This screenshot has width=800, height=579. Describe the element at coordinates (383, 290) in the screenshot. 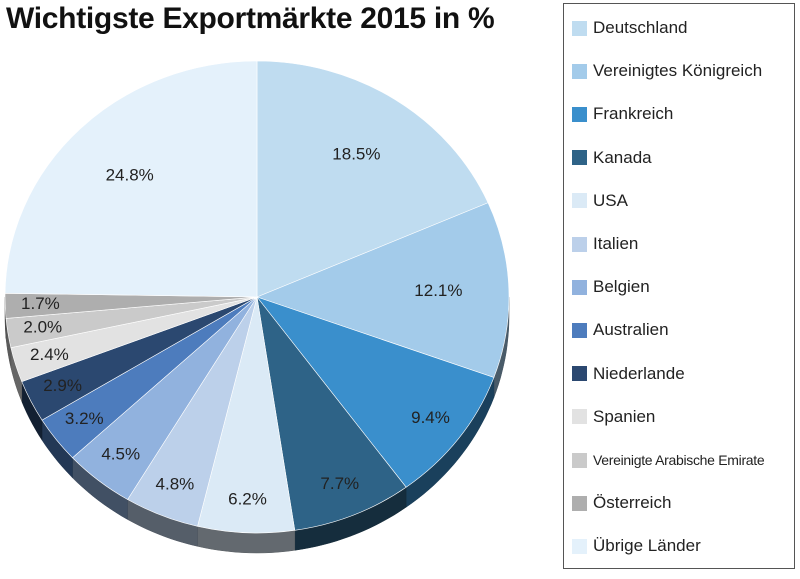

I see `pie-slice-vereinigtes-konigreich` at that location.